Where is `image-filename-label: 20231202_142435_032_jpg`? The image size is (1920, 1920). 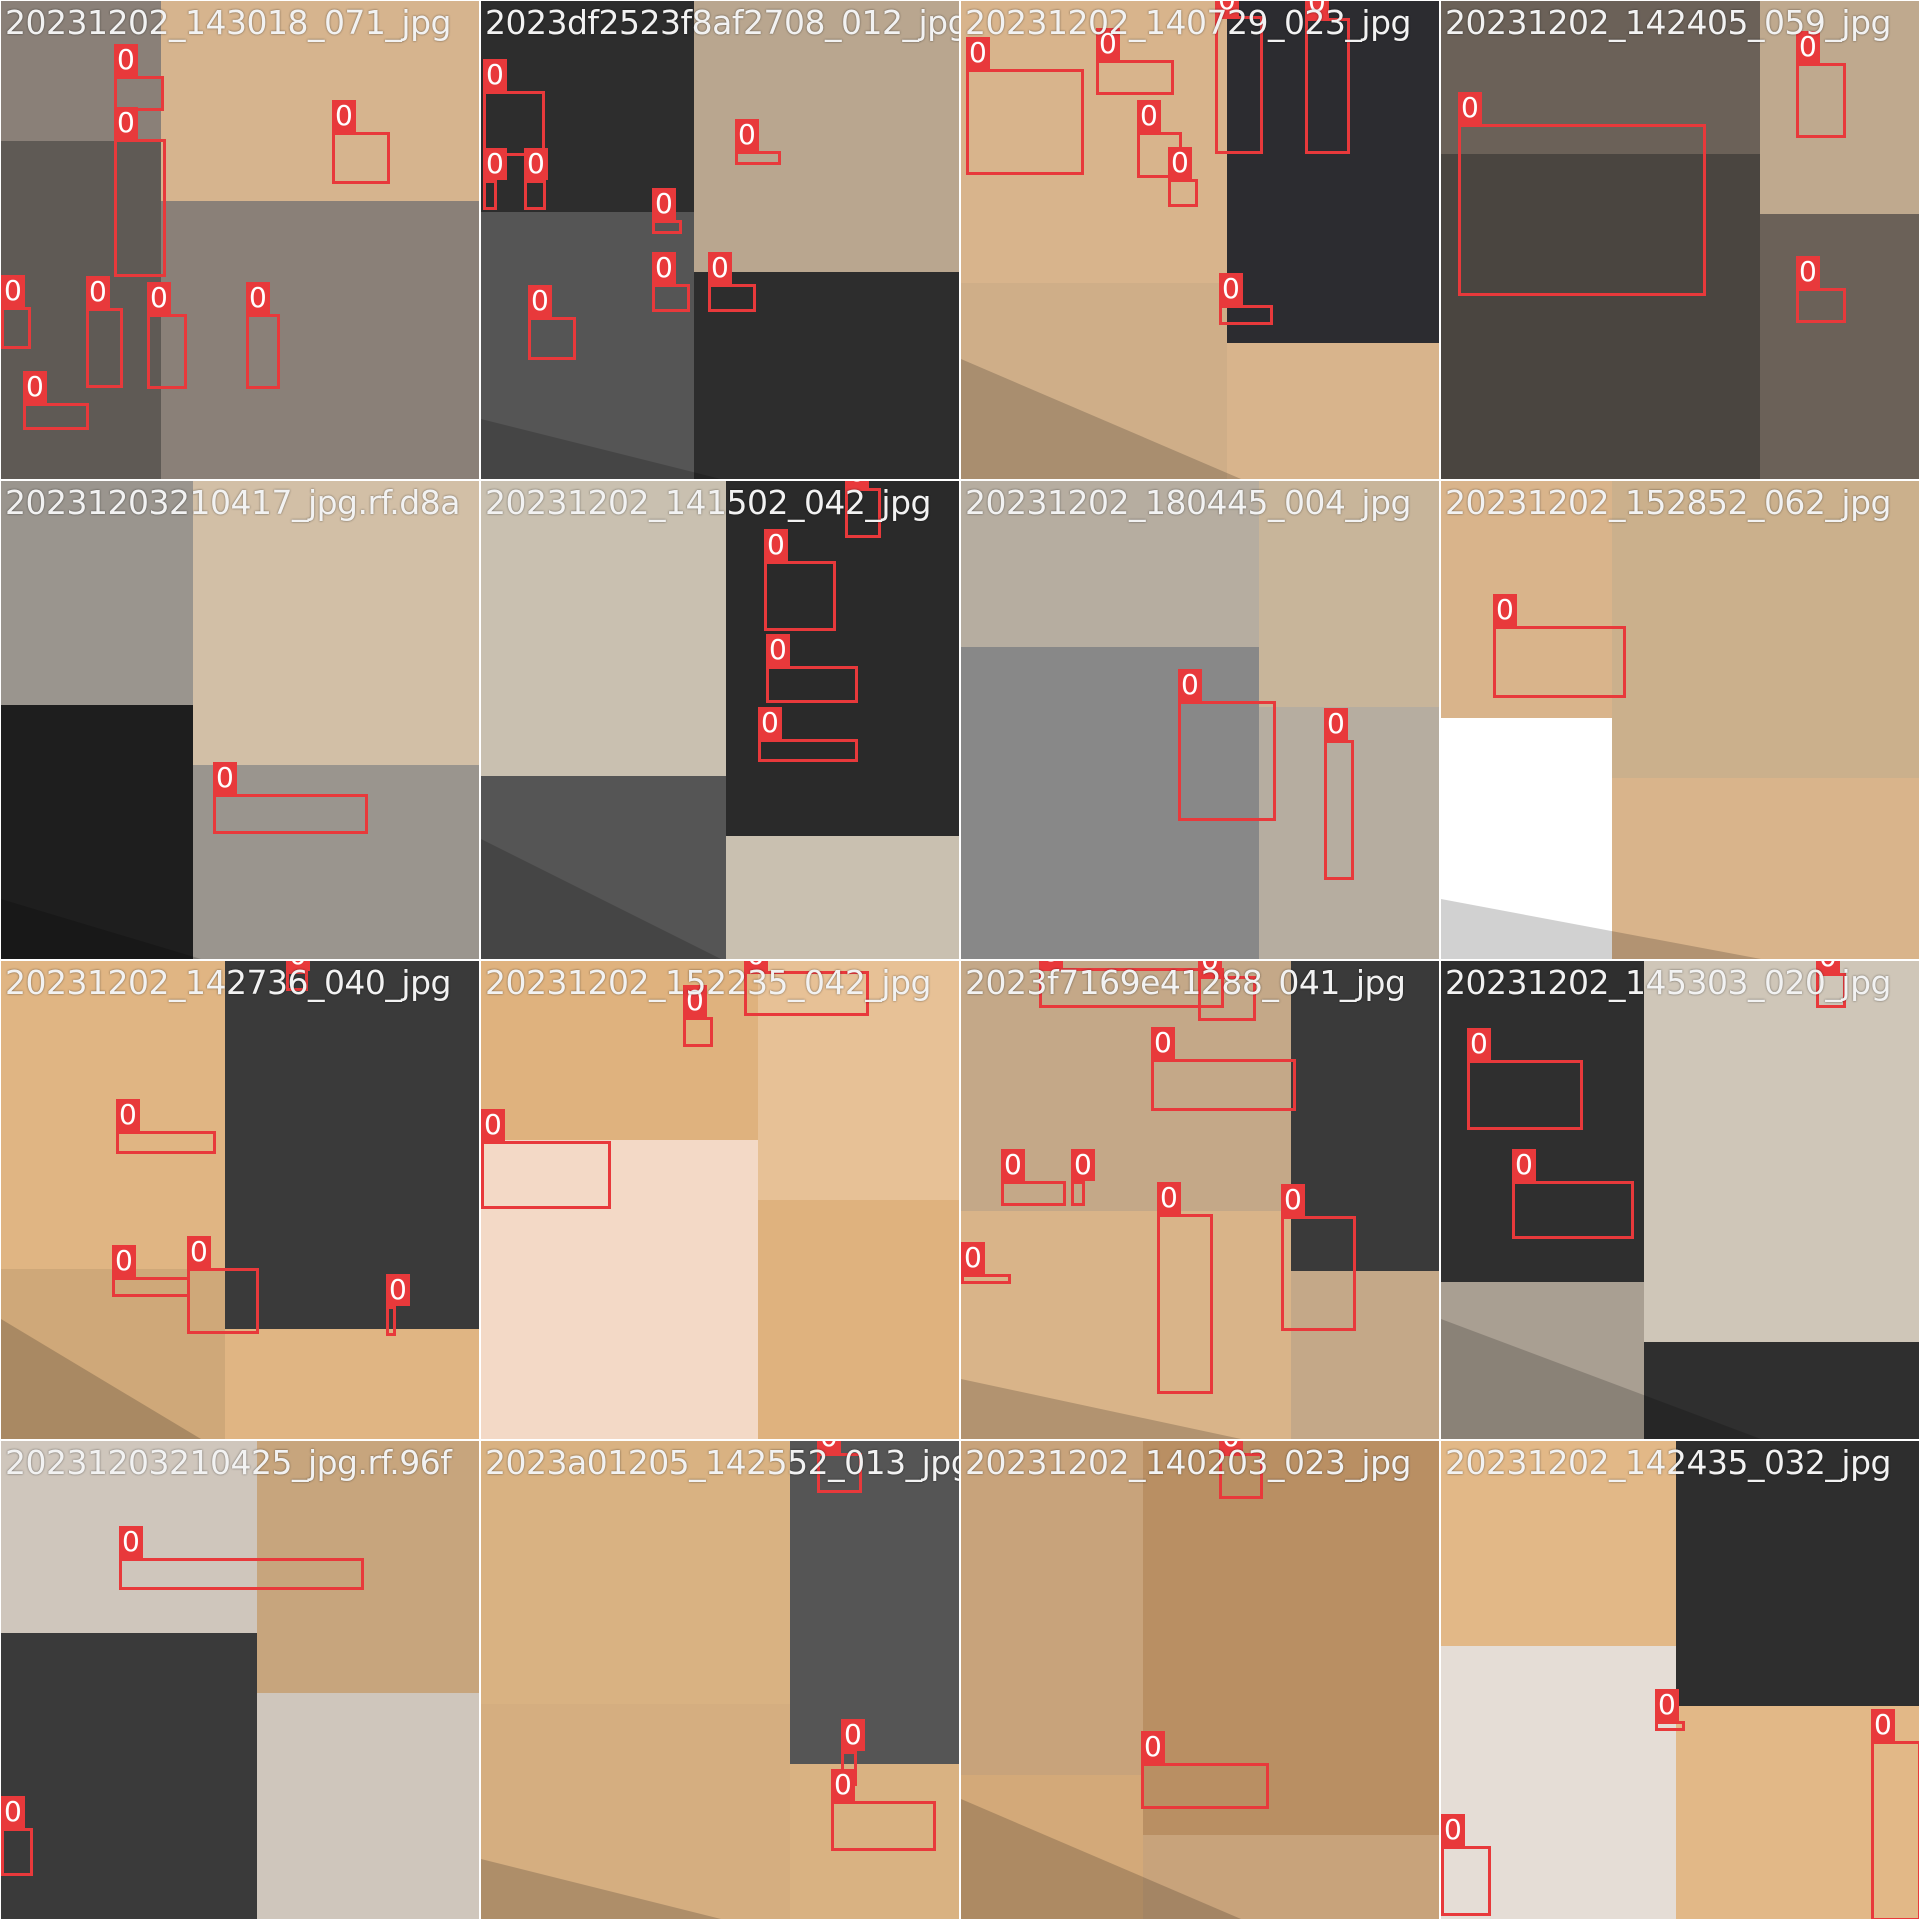 image-filename-label: 20231202_142435_032_jpg is located at coordinates (1668, 1462).